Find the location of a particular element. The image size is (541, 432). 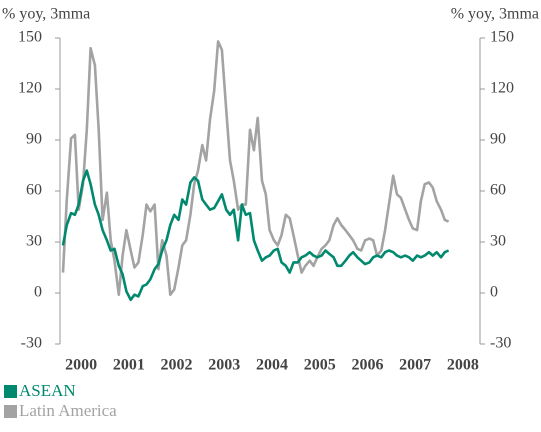

y2-tick-label: 150 is located at coordinates (502, 37).